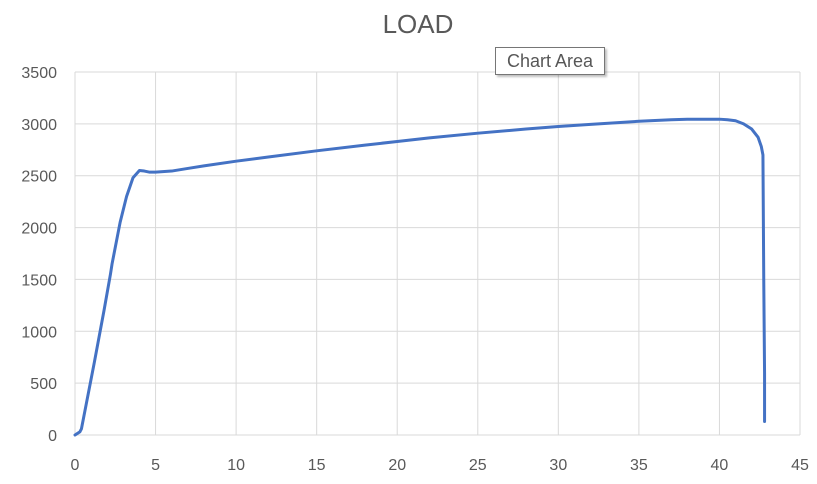  I want to click on y-tick-label: 3000, so click(39, 125).